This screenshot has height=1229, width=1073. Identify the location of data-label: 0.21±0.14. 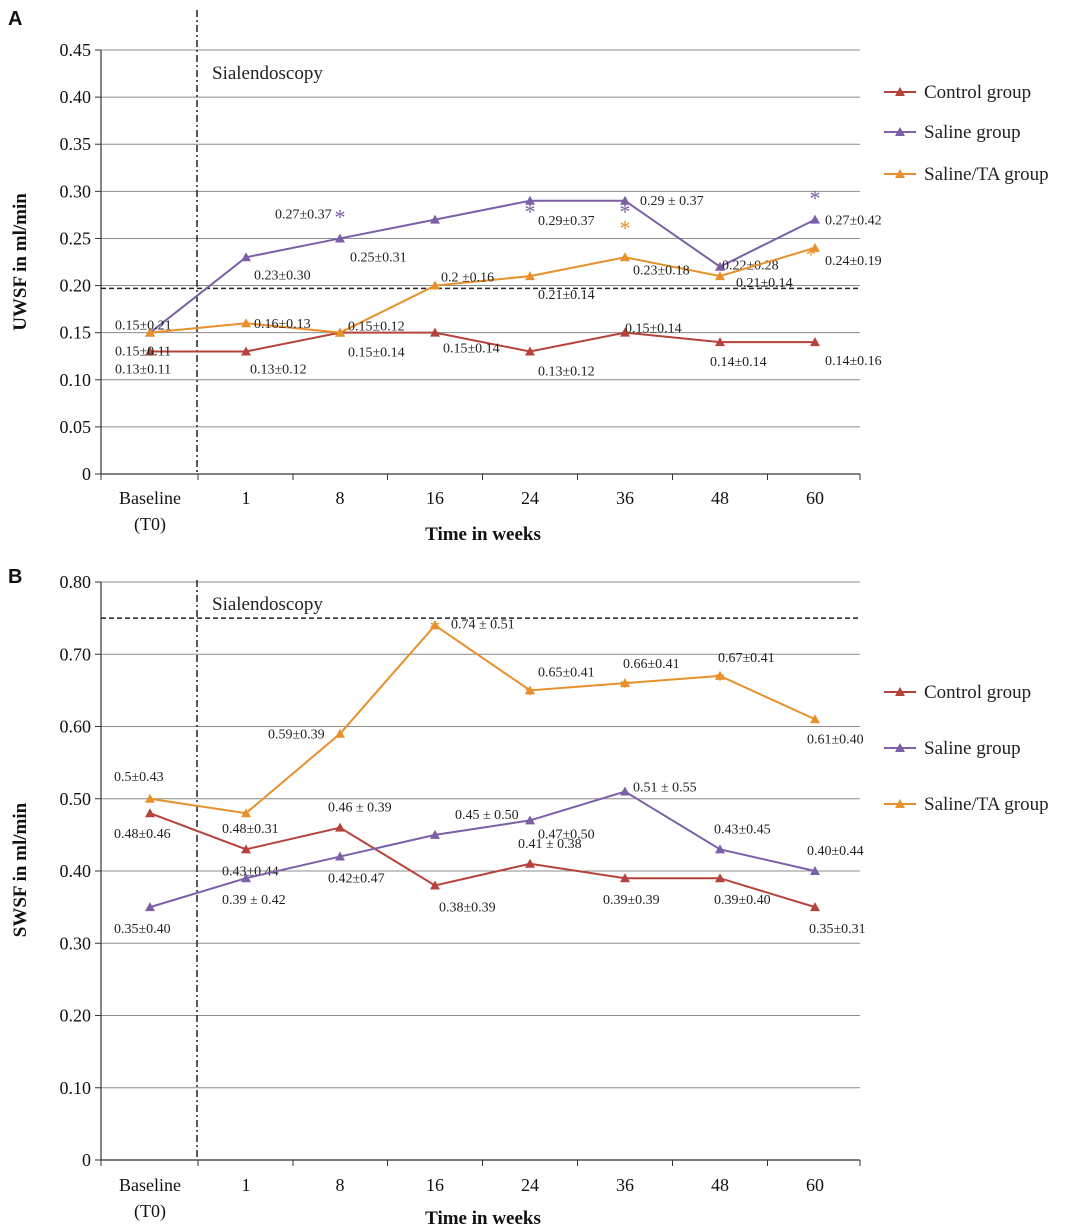
(764, 283).